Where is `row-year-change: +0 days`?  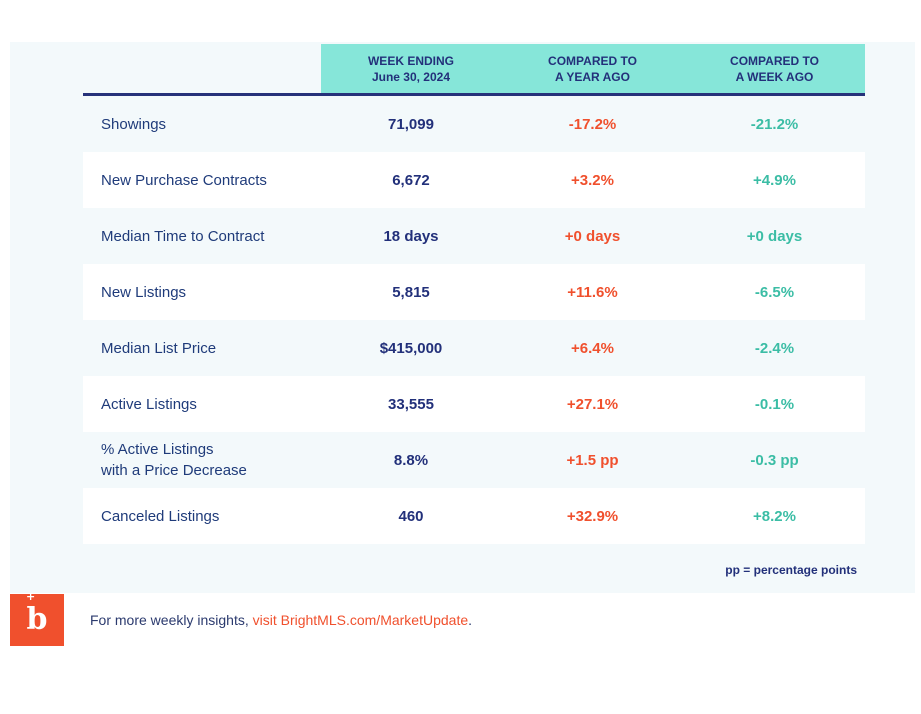
row-year-change: +0 days is located at coordinates (592, 236).